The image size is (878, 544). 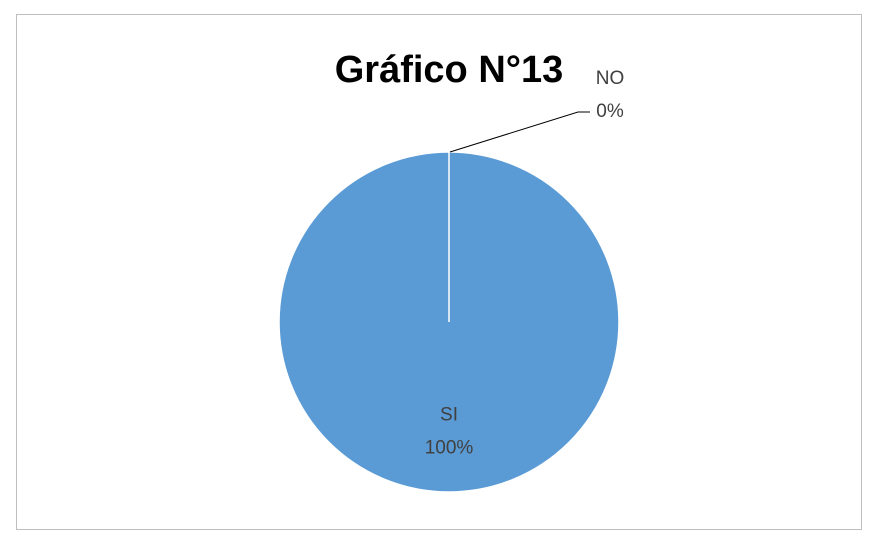 I want to click on slice-value-label: 100%, so click(x=449, y=448).